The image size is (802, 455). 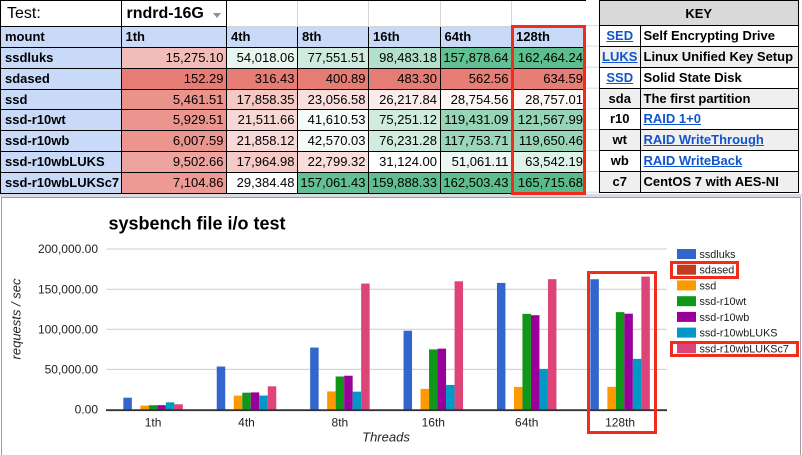 I want to click on svg-text: ssdluks, so click(x=718, y=255).